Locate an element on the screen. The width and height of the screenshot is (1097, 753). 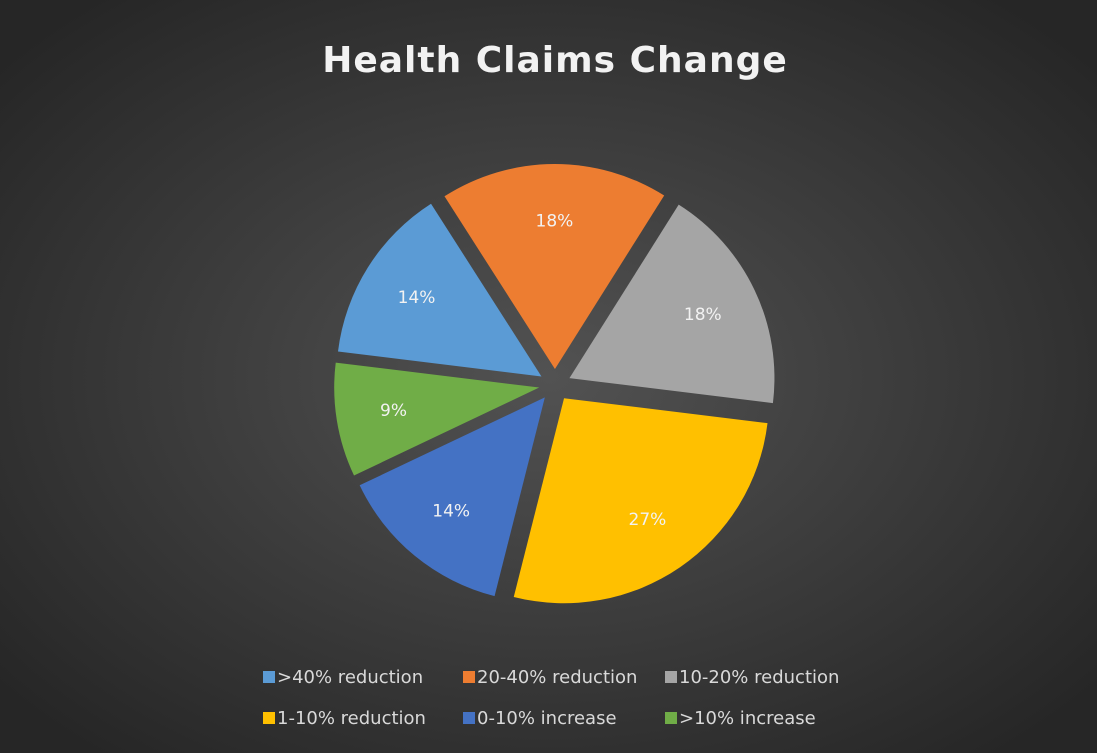
data-label: 9% is located at coordinates (393, 411).